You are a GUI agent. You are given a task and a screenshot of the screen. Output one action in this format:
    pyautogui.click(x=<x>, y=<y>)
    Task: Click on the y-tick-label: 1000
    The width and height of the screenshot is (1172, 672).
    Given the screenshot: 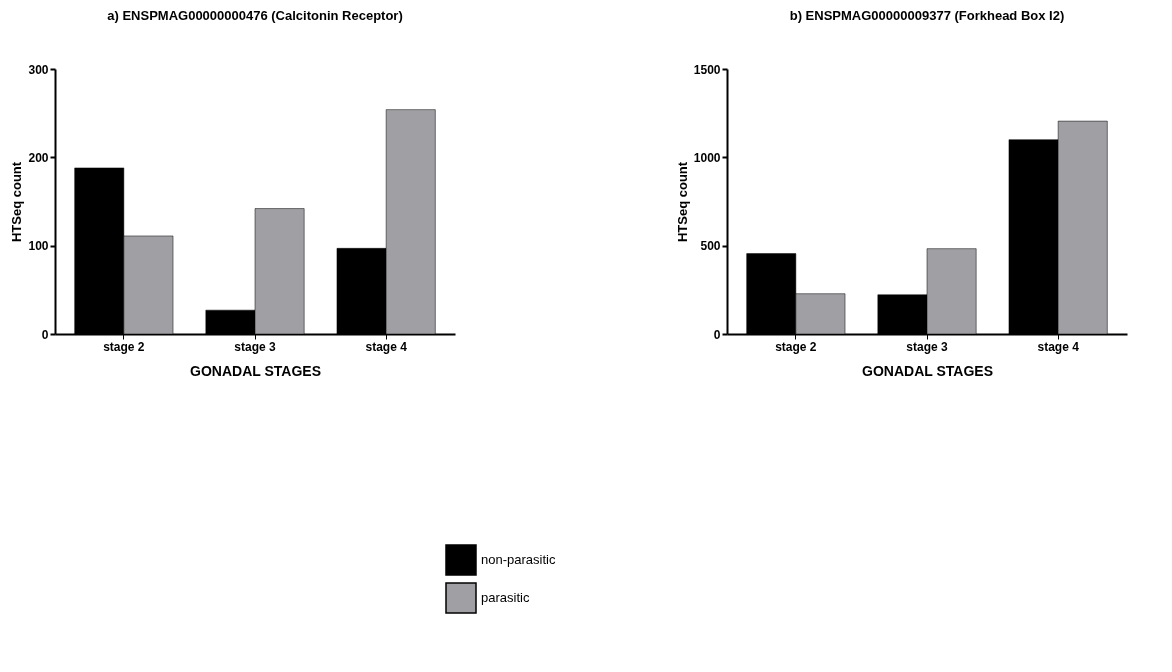 What is the action you would take?
    pyautogui.click(x=707, y=157)
    